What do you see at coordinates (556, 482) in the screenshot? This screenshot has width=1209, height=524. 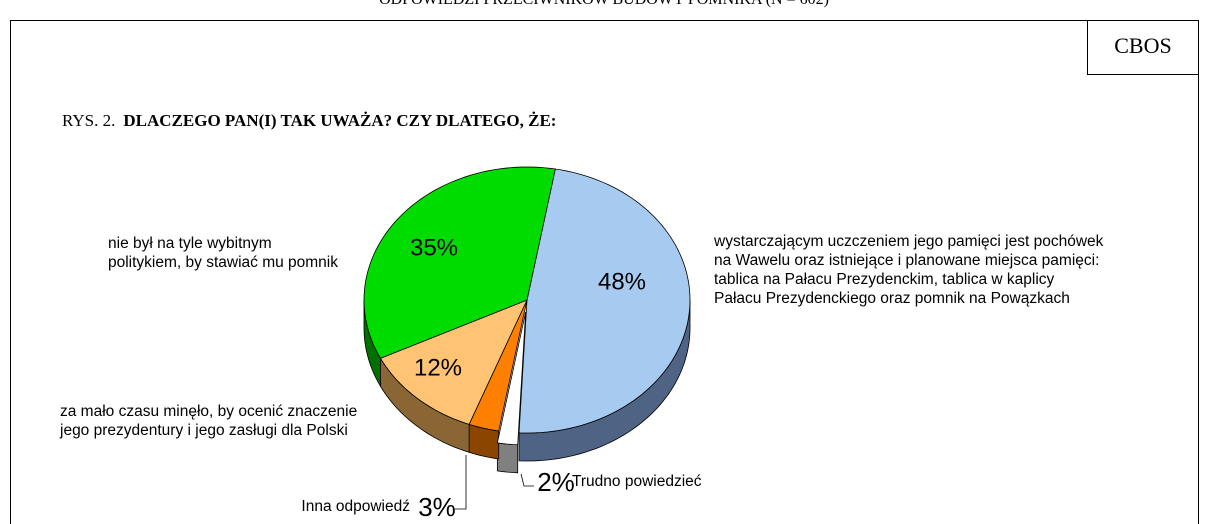 I see `value-label: 2%` at bounding box center [556, 482].